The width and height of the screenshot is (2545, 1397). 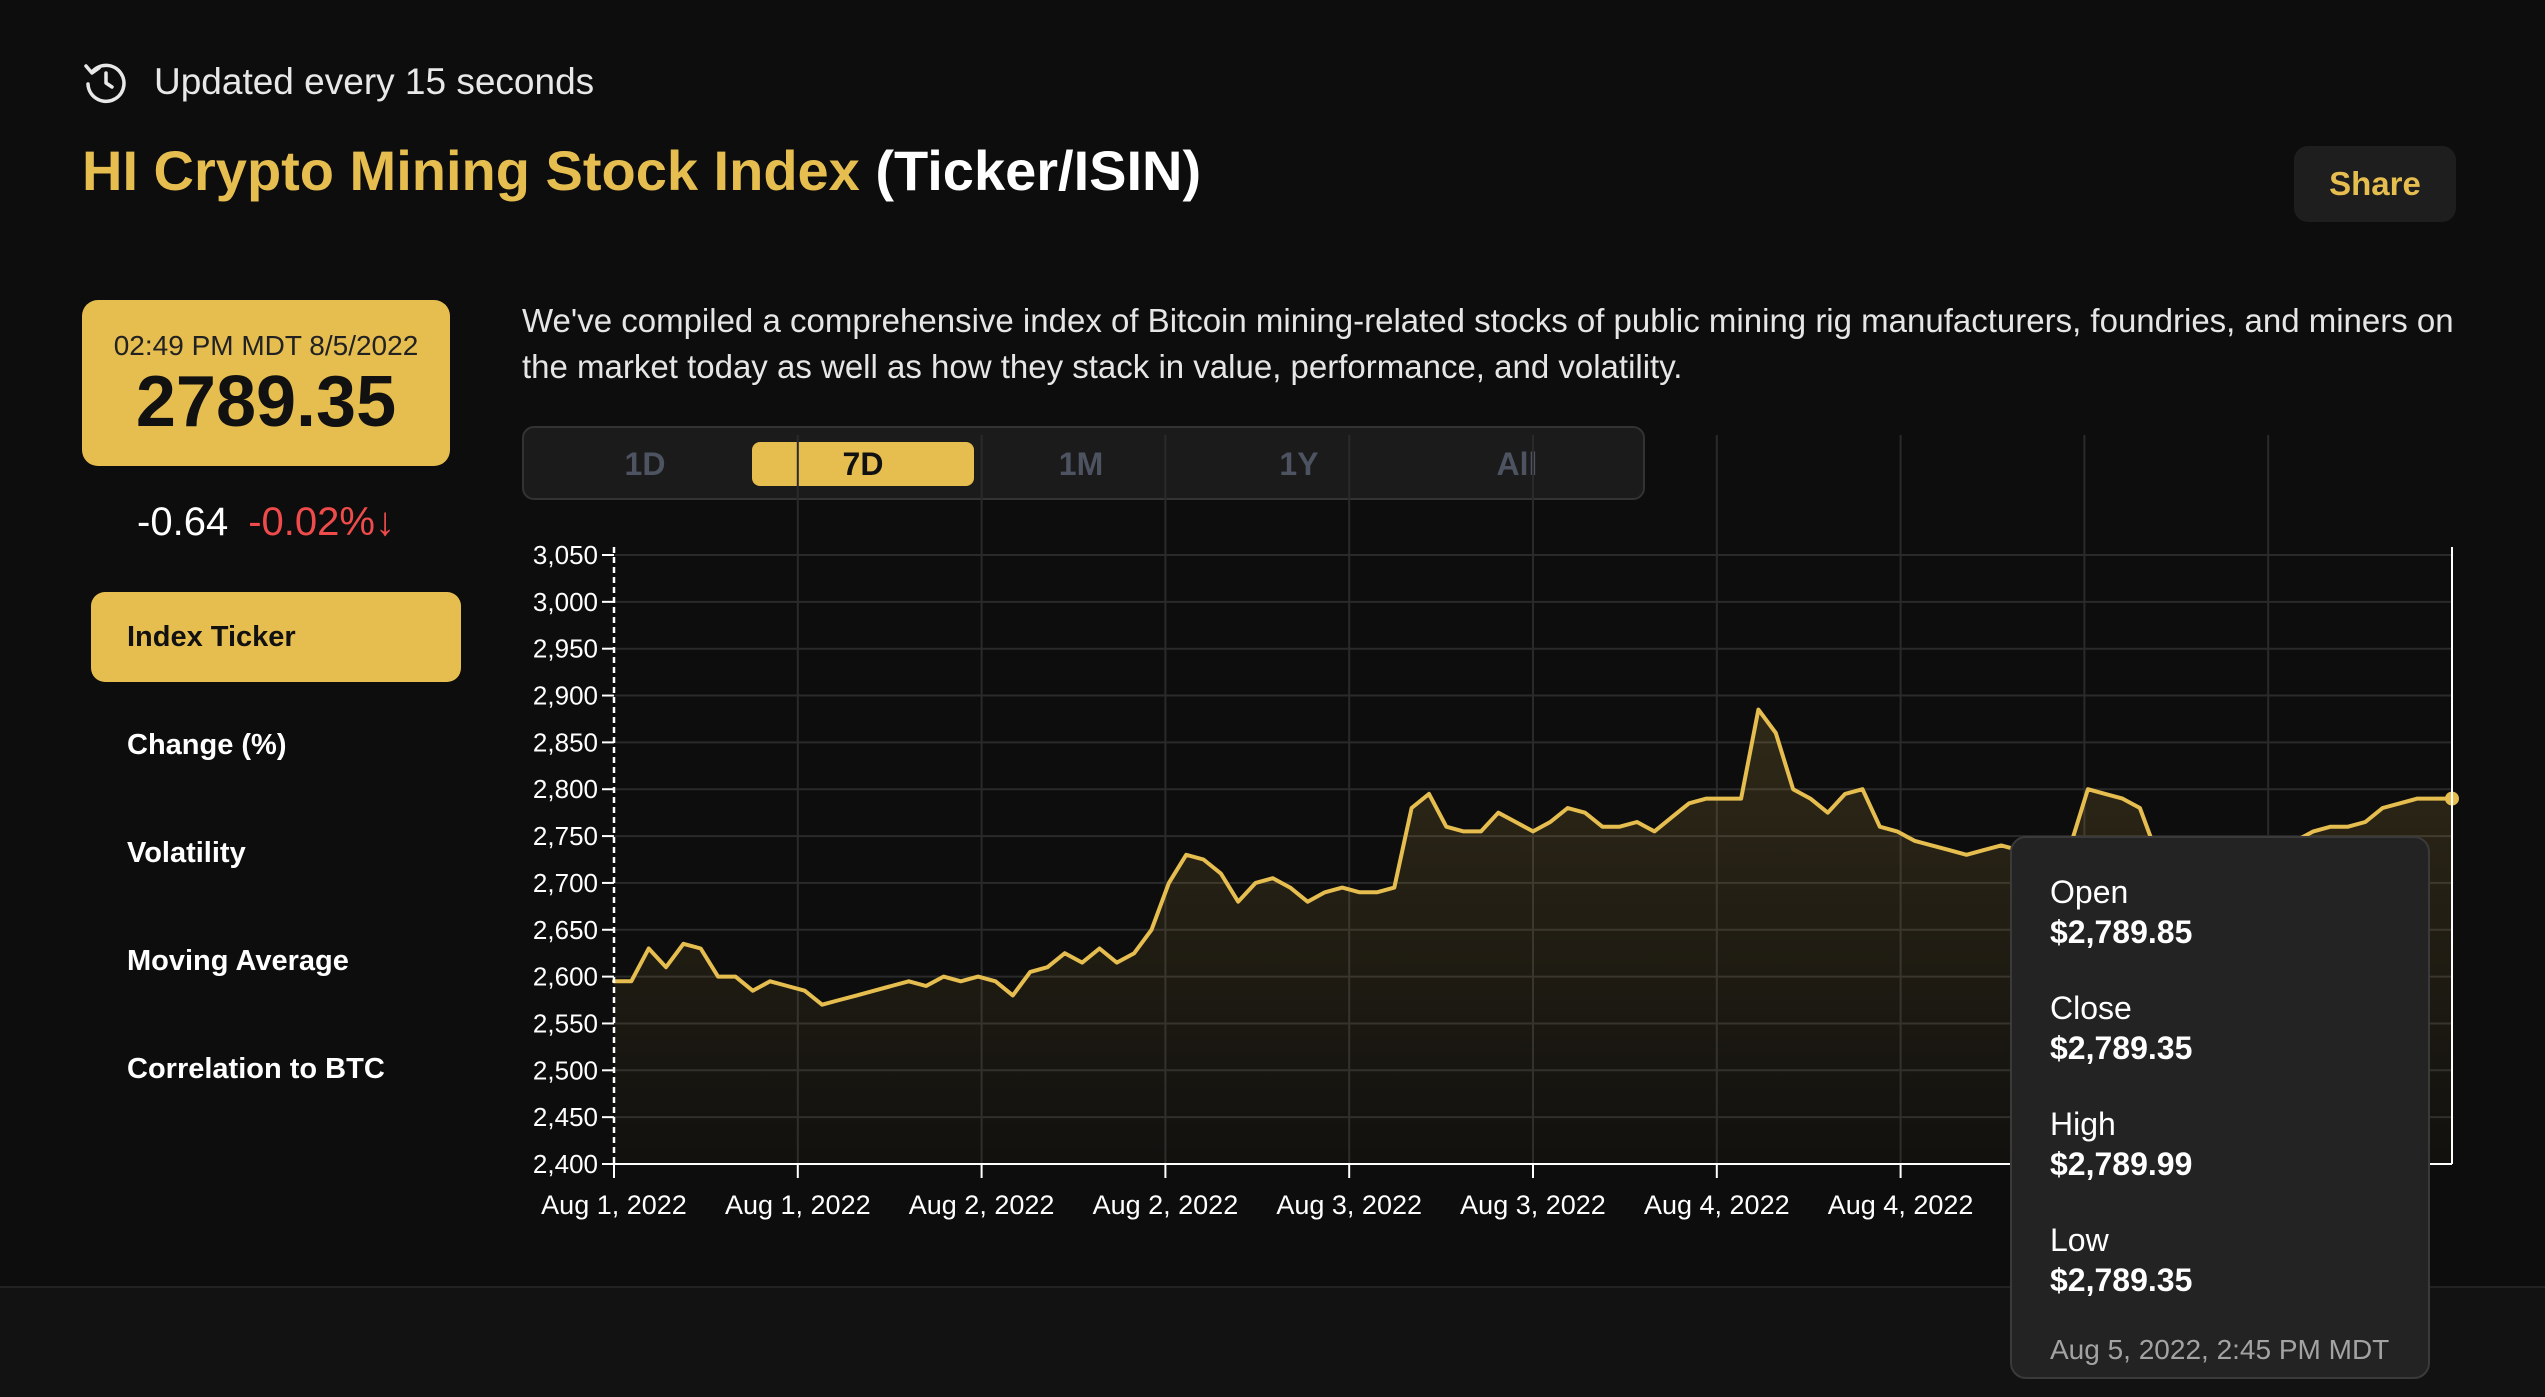 What do you see at coordinates (105, 83) in the screenshot?
I see `clock-refresh-icon` at bounding box center [105, 83].